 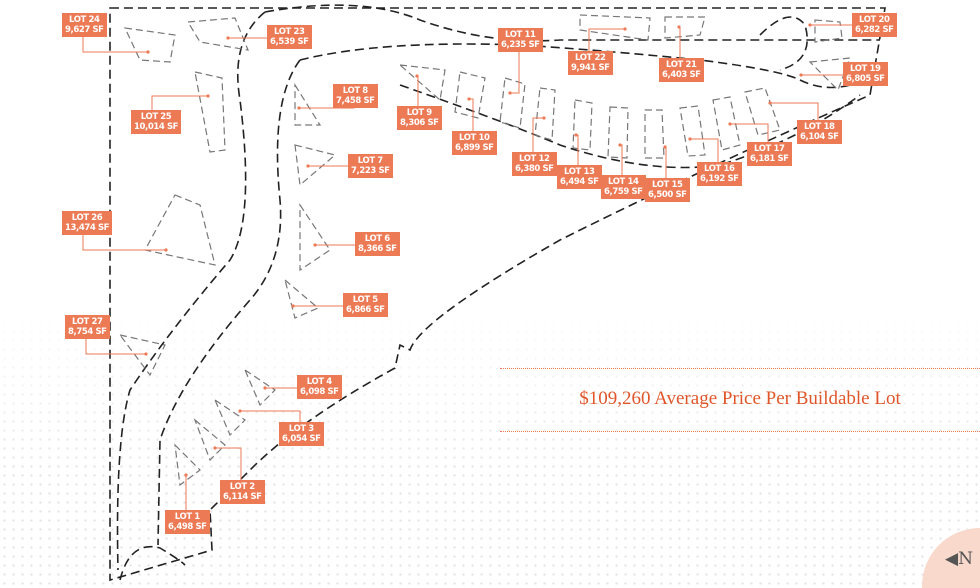 What do you see at coordinates (667, 185) in the screenshot?
I see `lot-number: LOT 15` at bounding box center [667, 185].